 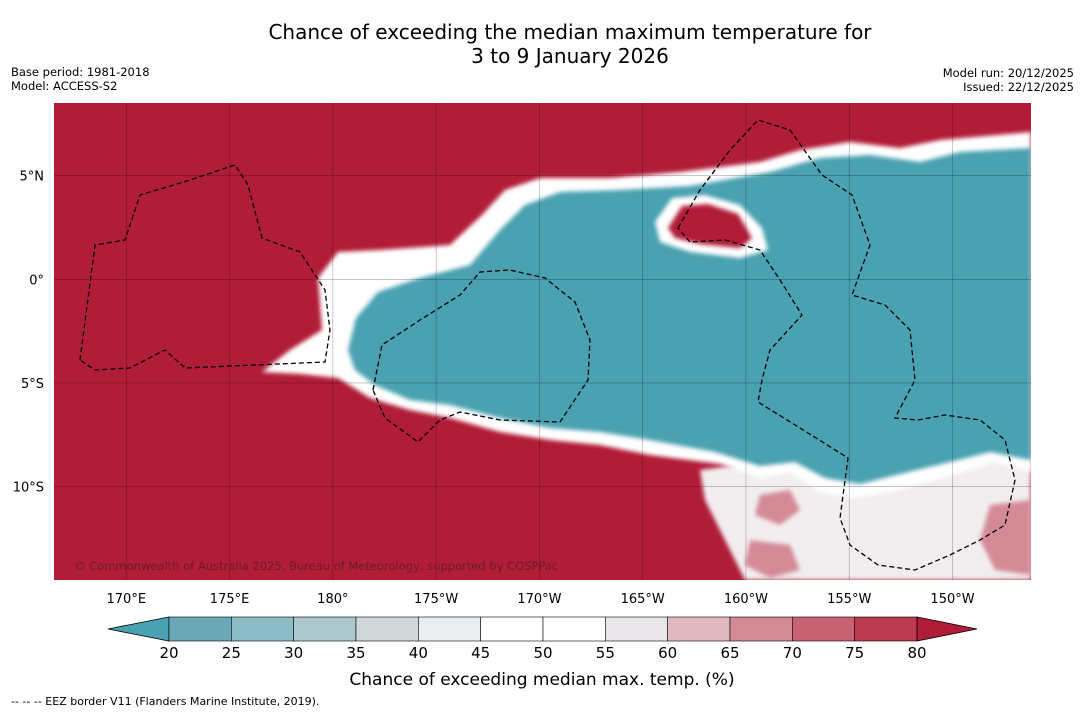 What do you see at coordinates (418, 653) in the screenshot?
I see `colorbar-tick-label: 40` at bounding box center [418, 653].